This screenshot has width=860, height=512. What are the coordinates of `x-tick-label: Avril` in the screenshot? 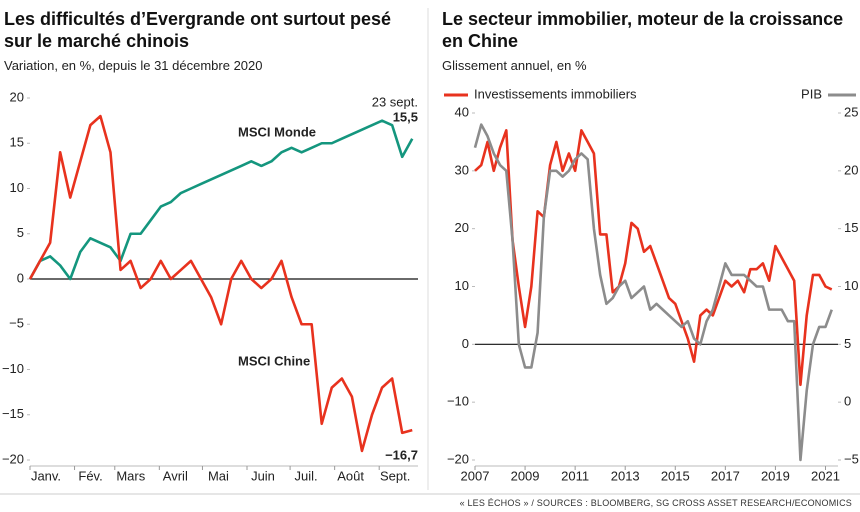 It's located at (175, 475).